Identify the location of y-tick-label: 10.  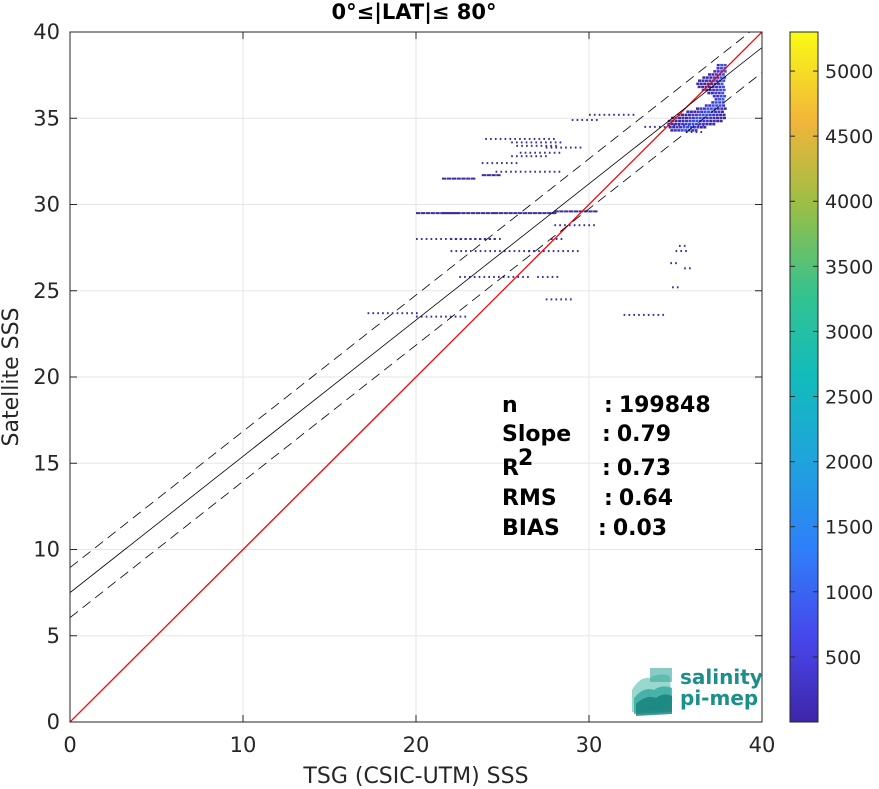
(46, 550).